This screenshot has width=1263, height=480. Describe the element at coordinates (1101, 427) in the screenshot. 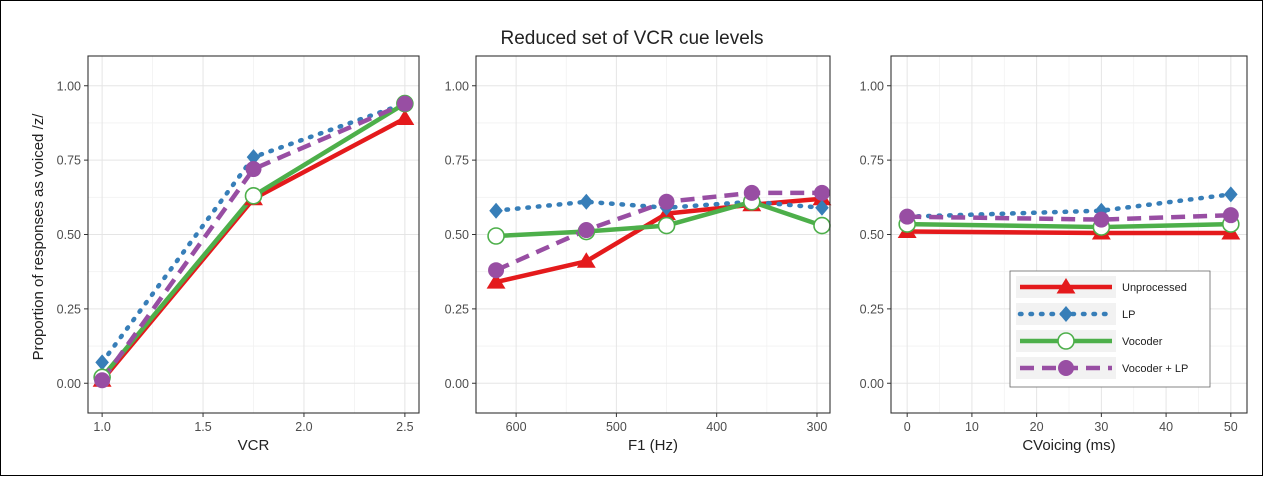

I see `x-tick-label: 30` at that location.